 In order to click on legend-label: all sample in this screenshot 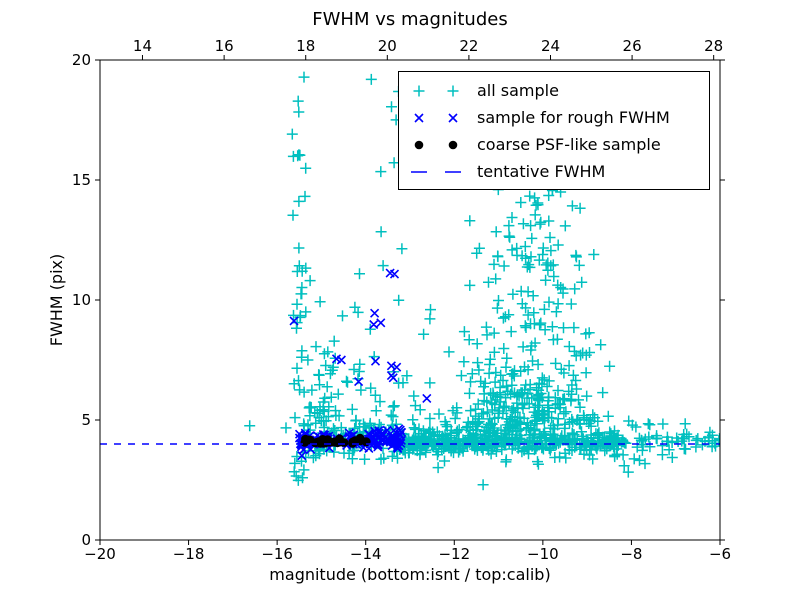, I will do `click(518, 90)`.